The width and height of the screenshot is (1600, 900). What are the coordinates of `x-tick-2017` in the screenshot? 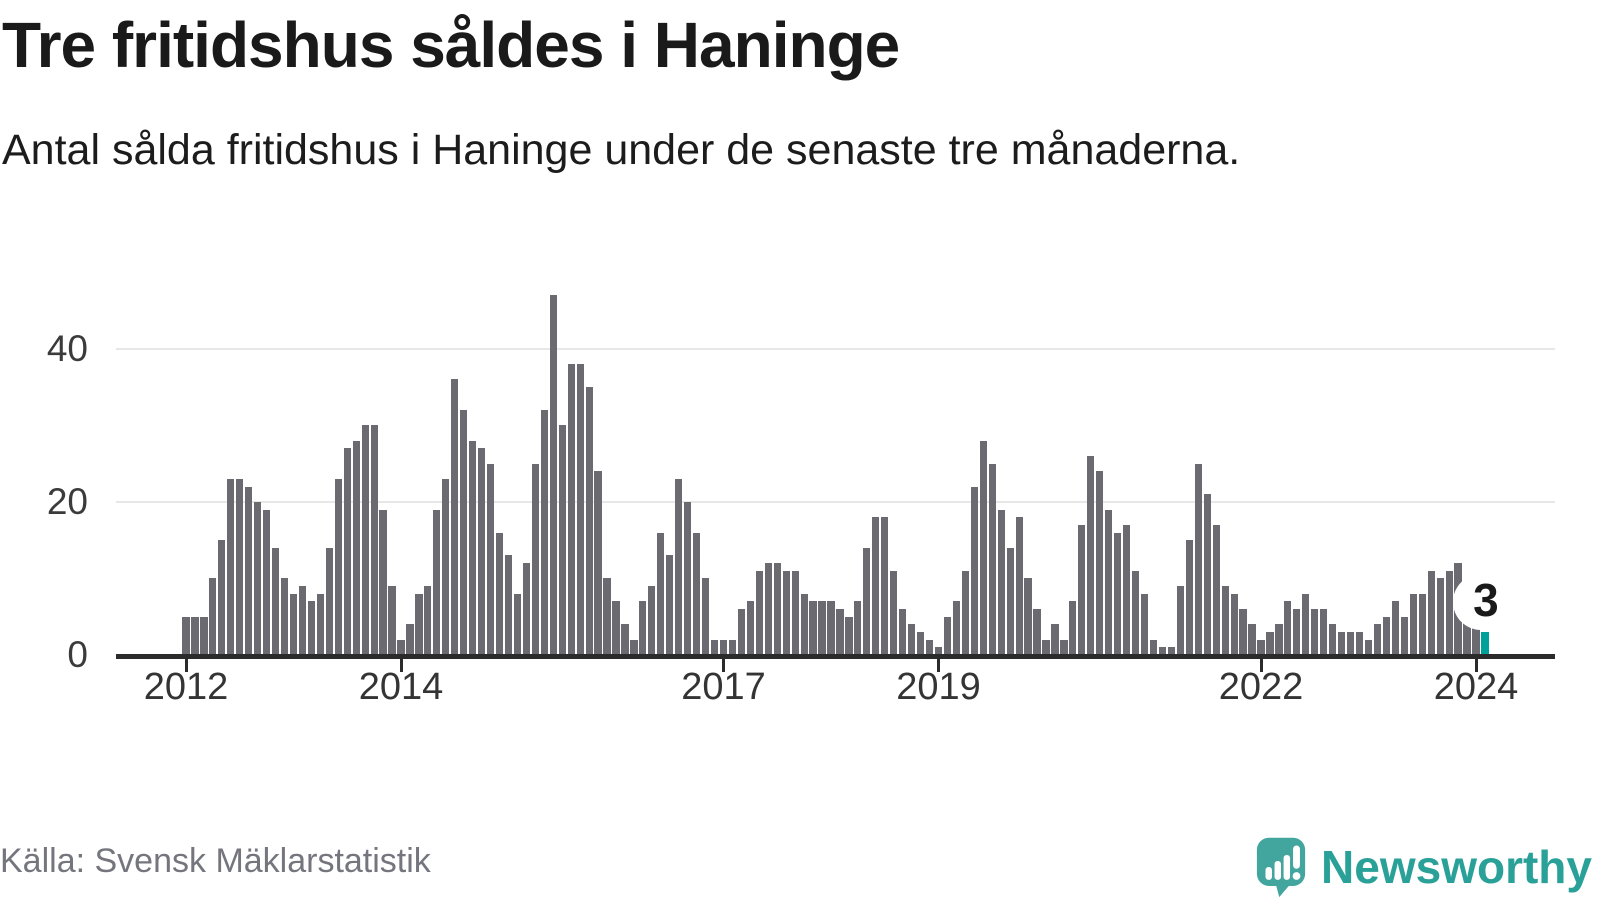 It's located at (723, 665).